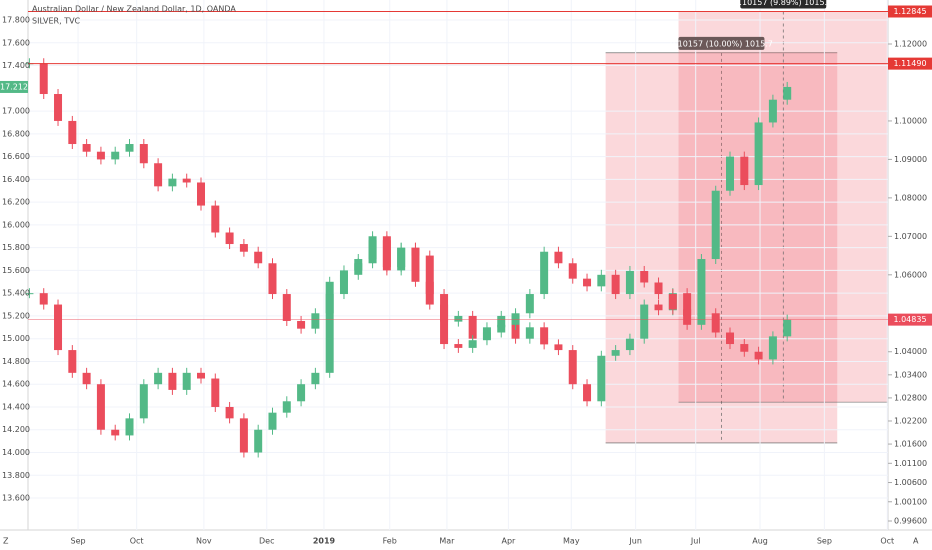 Image resolution: width=932 pixels, height=550 pixels. What do you see at coordinates (16, 65) in the screenshot?
I see `left-tick-label: 17.400` at bounding box center [16, 65].